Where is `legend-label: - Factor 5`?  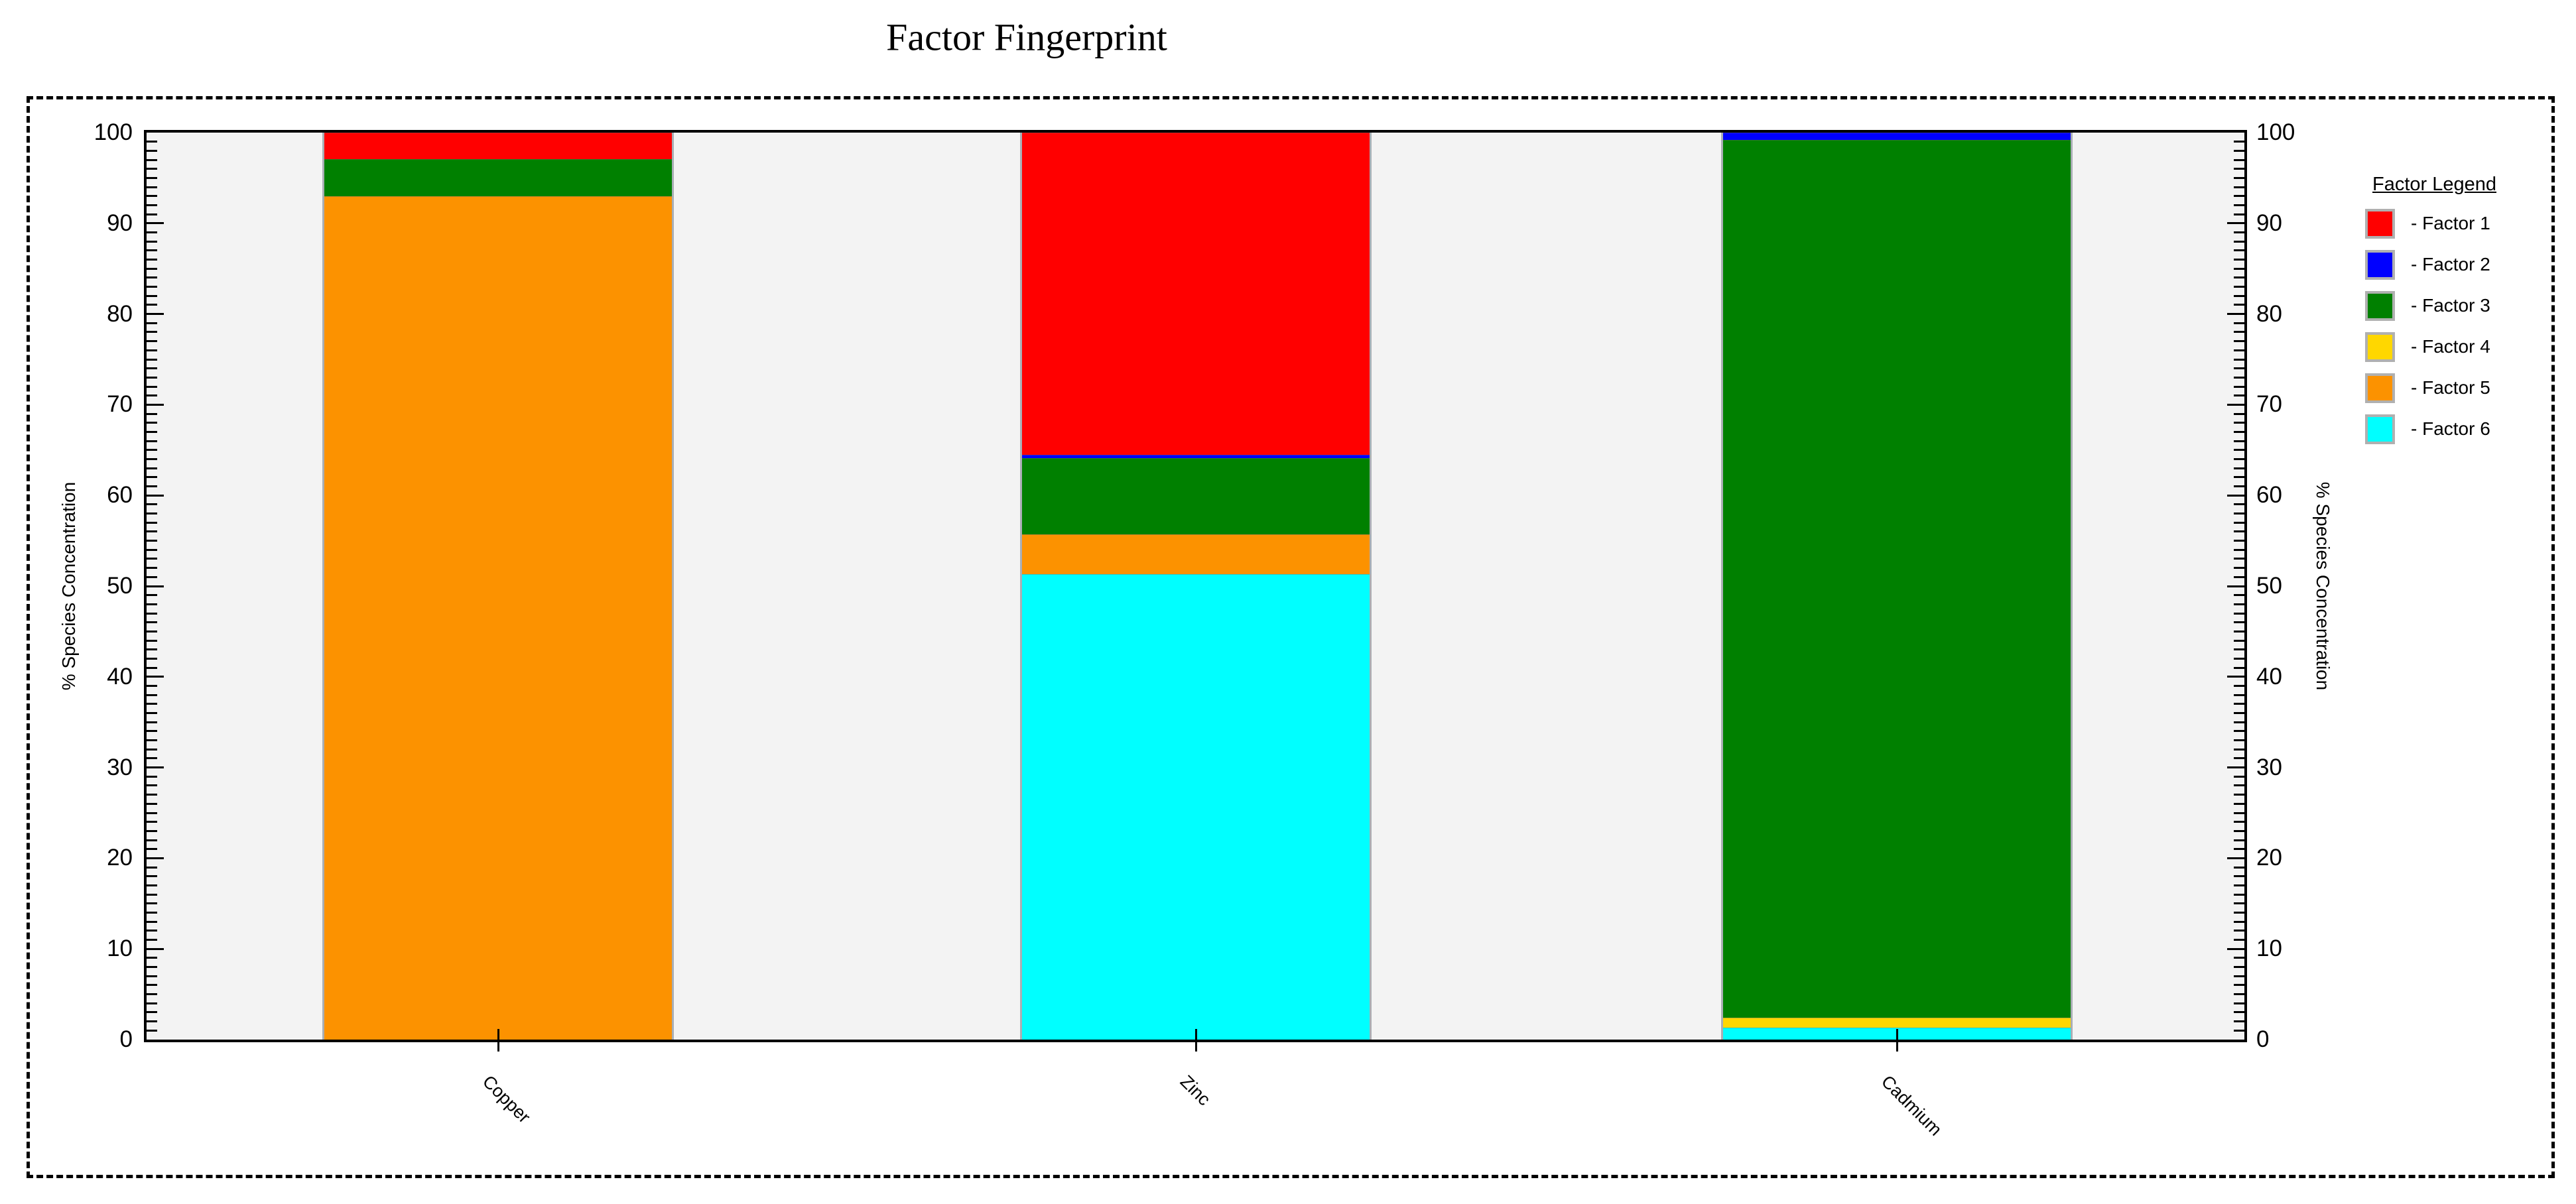
legend-label: - Factor 5 is located at coordinates (2451, 388).